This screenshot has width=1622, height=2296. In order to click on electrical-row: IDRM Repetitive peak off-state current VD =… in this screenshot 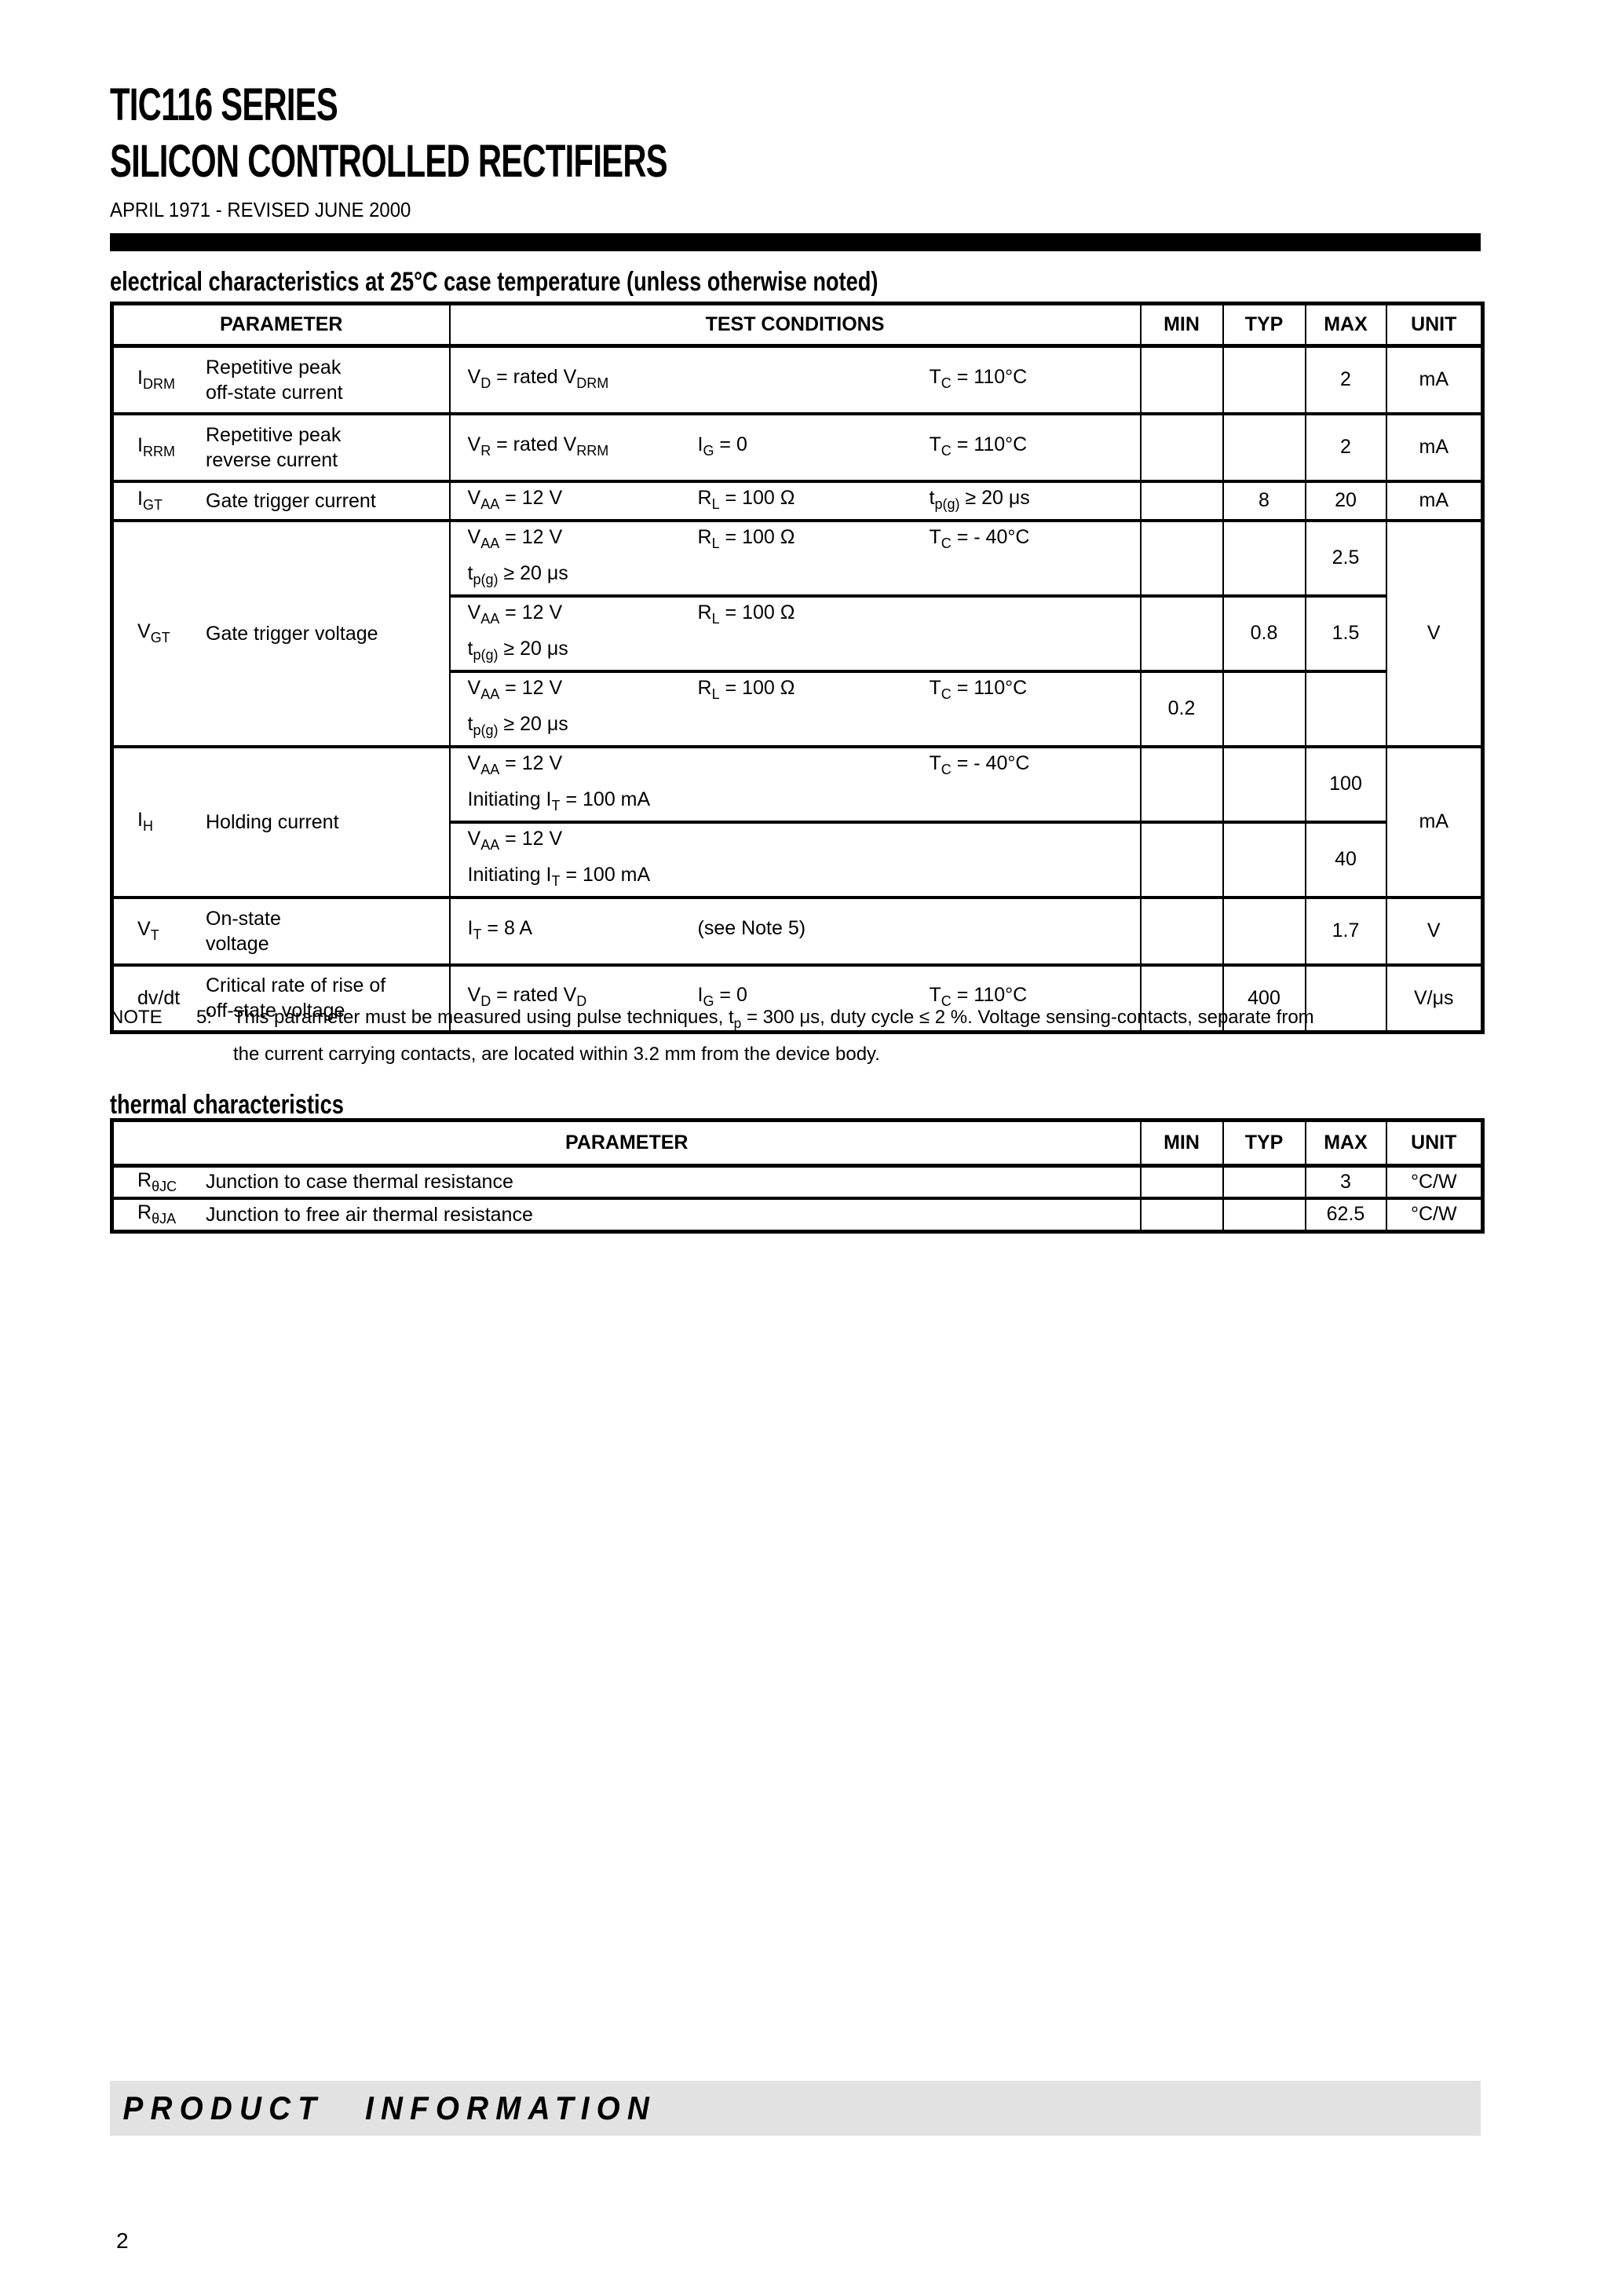, I will do `click(797, 379)`.